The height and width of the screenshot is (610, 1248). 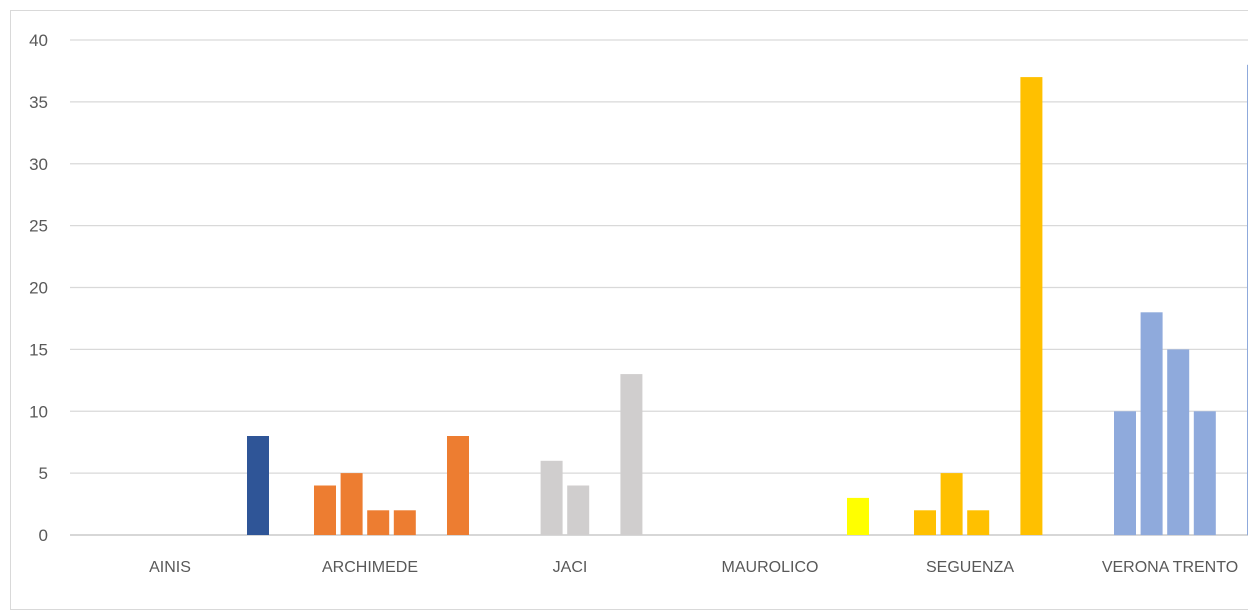 I want to click on y-tick-label: 0, so click(x=43, y=535).